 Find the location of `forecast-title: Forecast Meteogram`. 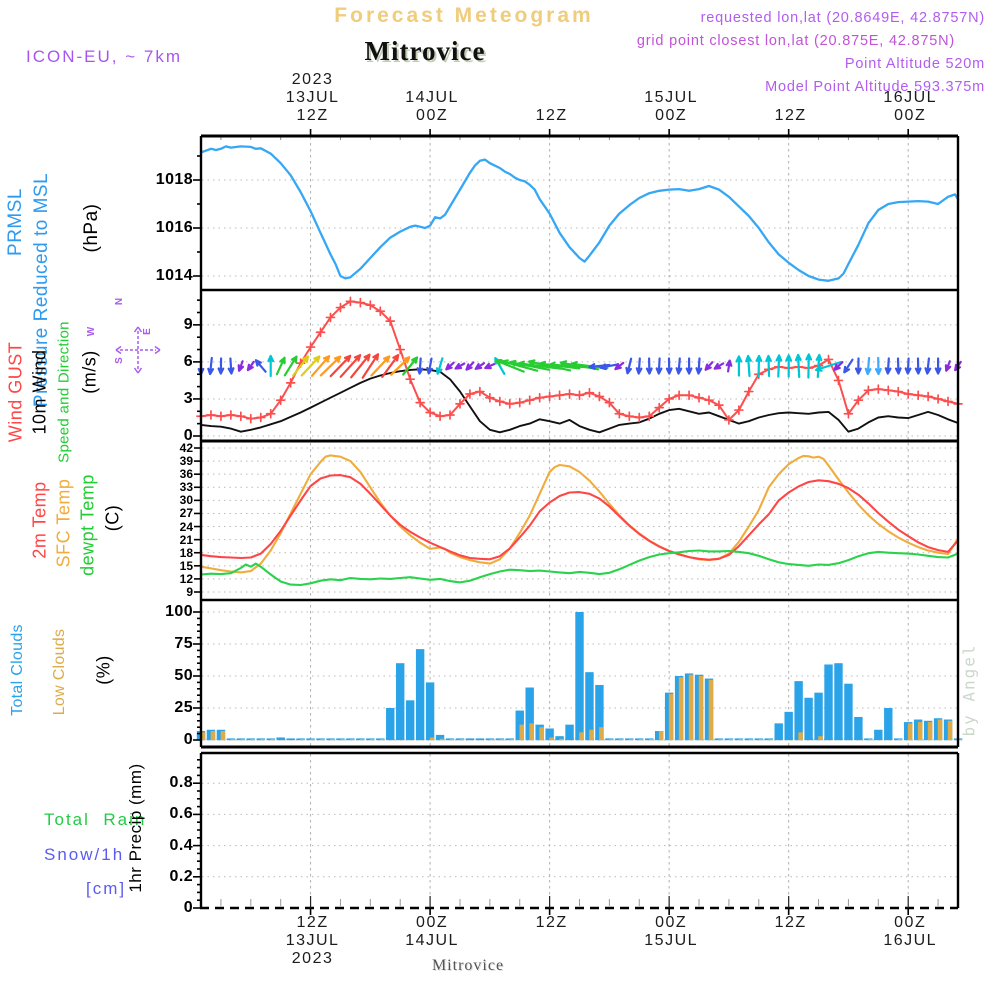

forecast-title: Forecast Meteogram is located at coordinates (464, 15).